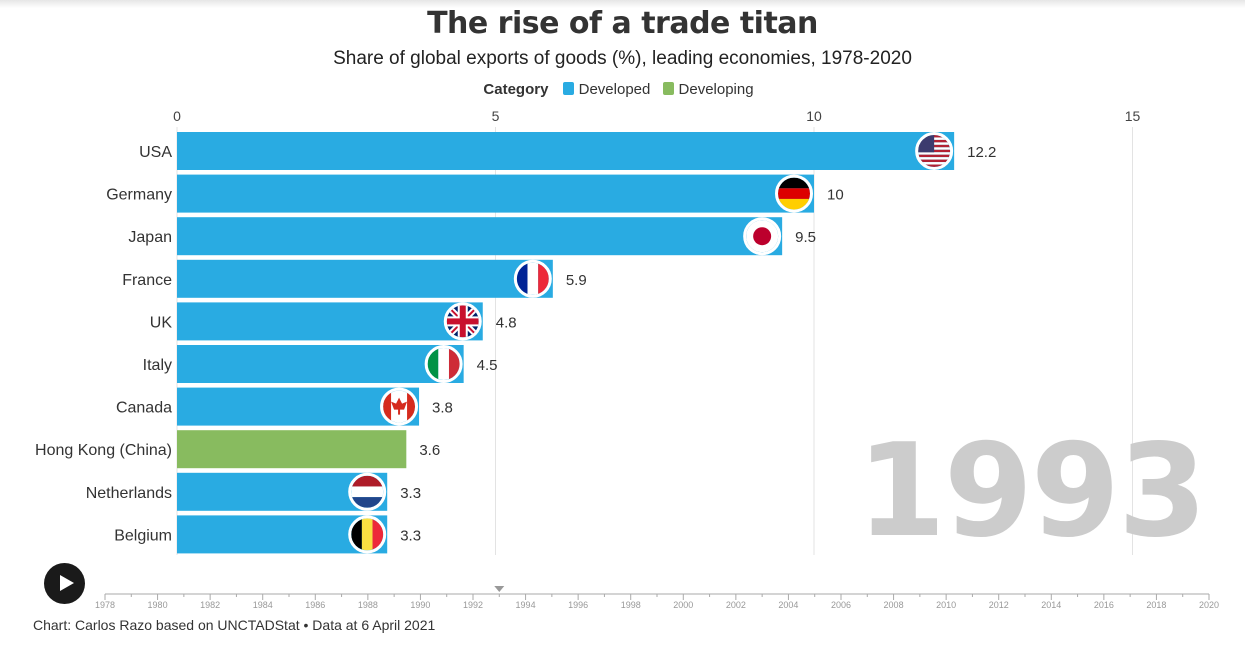 Image resolution: width=1245 pixels, height=647 pixels. What do you see at coordinates (253, 491) in the screenshot?
I see `bar-group-8: Netherlands 3.3` at bounding box center [253, 491].